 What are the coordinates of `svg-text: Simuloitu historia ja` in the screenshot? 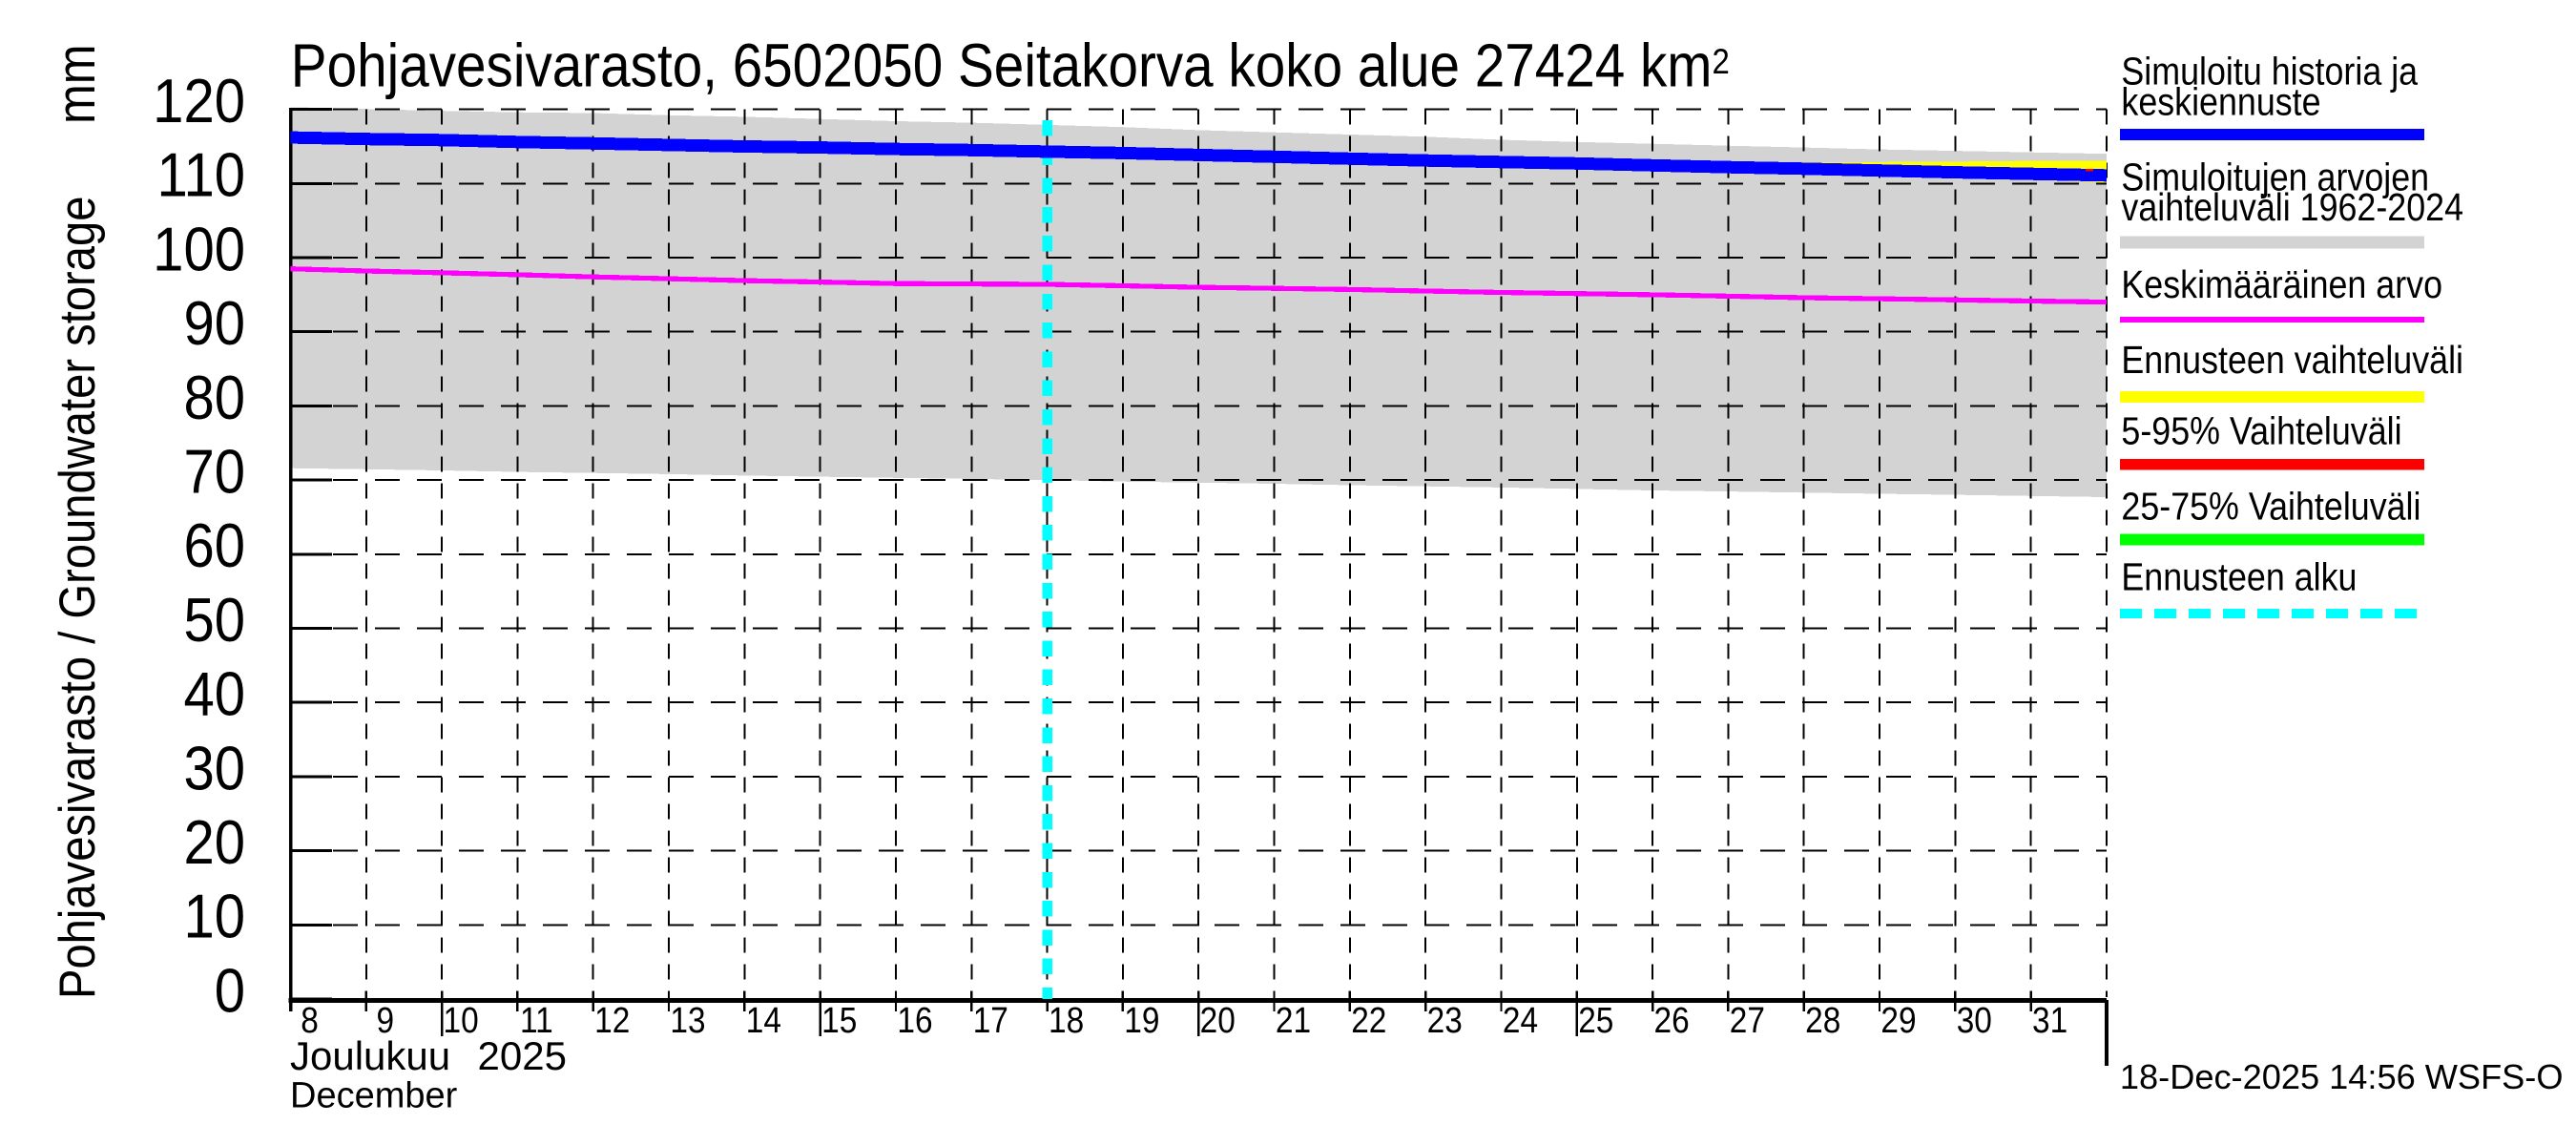 It's located at (2269, 72).